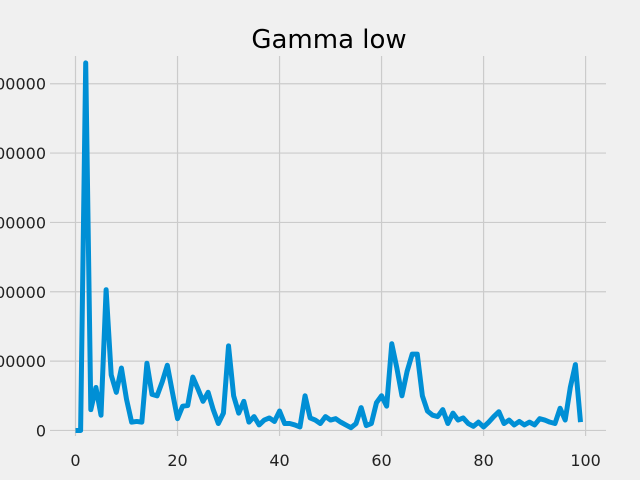 The image size is (640, 480). I want to click on x-tick-label: 80, so click(483, 460).